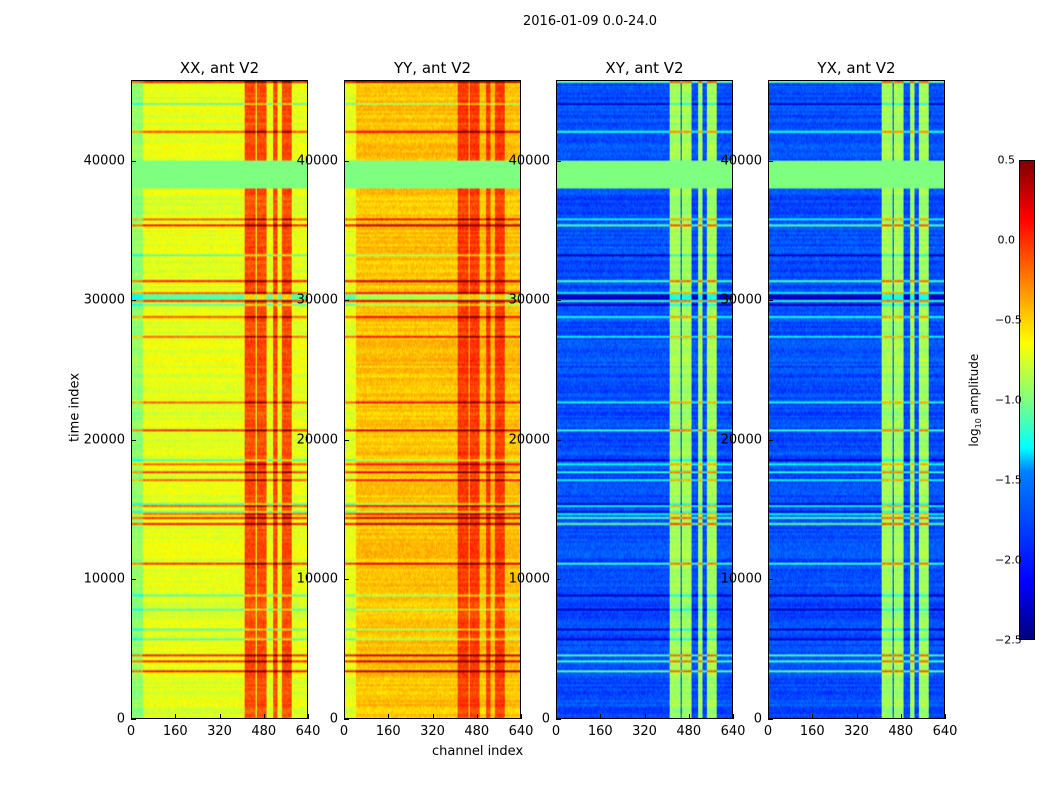 The width and height of the screenshot is (1050, 800). Describe the element at coordinates (1008, 480) in the screenshot. I see `colorbar-tick-label: −1.5` at that location.